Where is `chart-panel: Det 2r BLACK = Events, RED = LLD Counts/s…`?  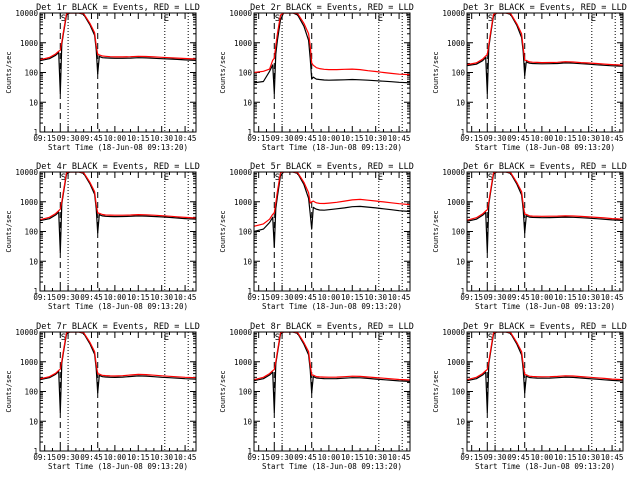 chart-panel: Det 2r BLACK = Events, RED = LLD Counts/s… is located at coordinates (316, 77).